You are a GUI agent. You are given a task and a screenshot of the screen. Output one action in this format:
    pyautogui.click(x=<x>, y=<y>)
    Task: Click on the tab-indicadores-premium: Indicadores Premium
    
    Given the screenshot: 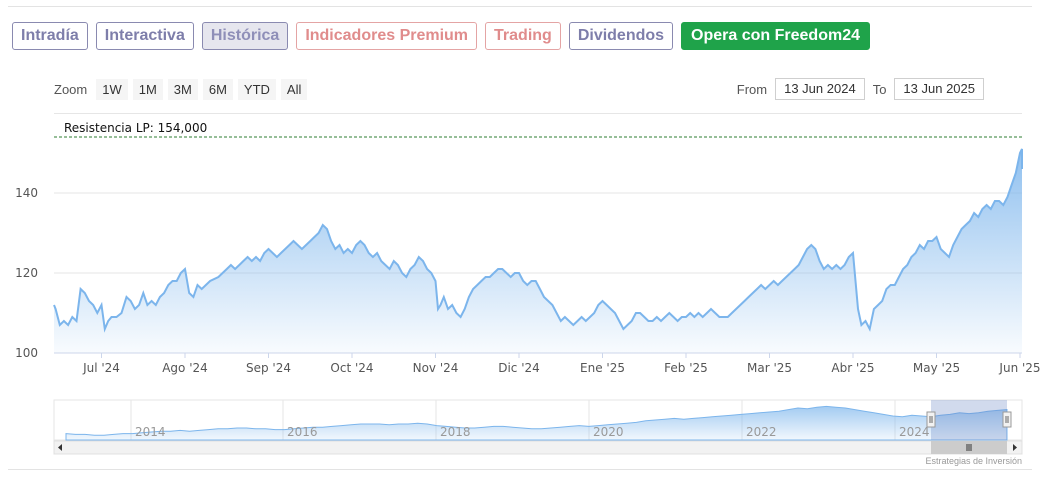 What is the action you would take?
    pyautogui.click(x=387, y=36)
    